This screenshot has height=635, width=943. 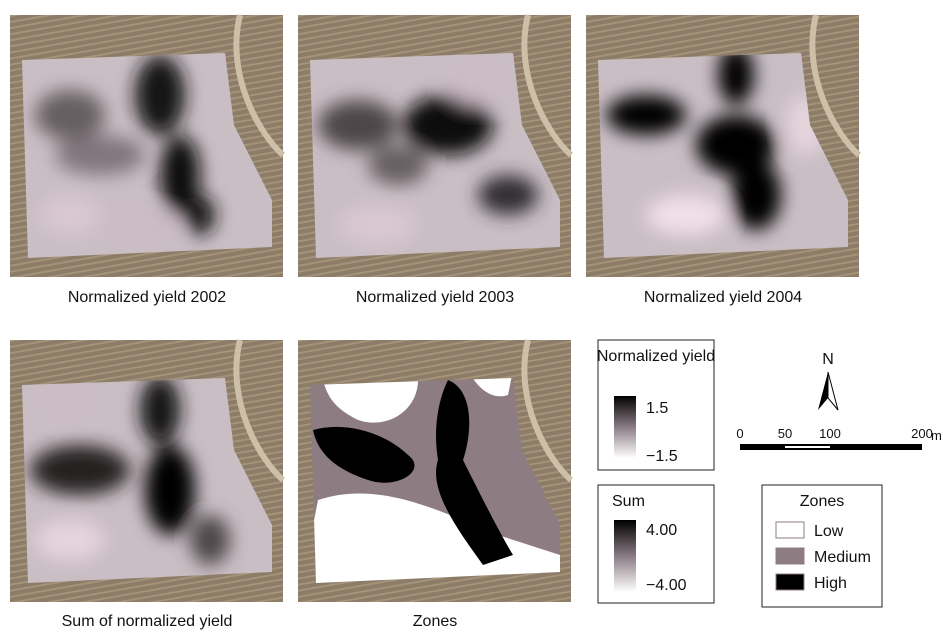 I want to click on scale-label: 0, so click(x=739, y=433).